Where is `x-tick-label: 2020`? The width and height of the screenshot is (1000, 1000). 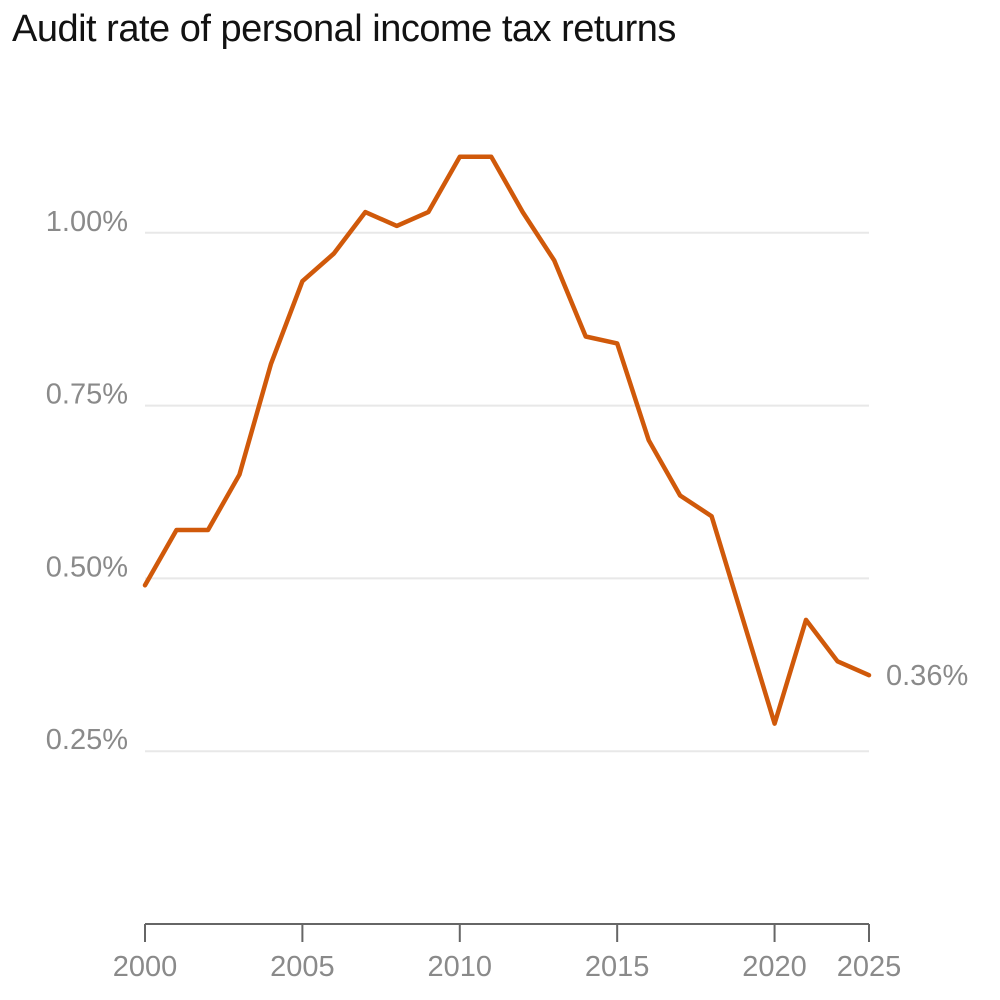
x-tick-label: 2020 is located at coordinates (774, 967).